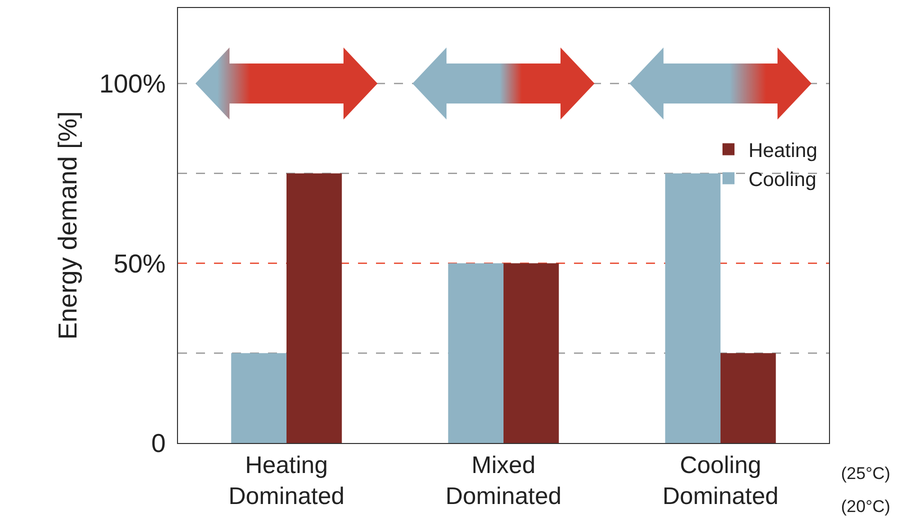 Image resolution: width=919 pixels, height=529 pixels. What do you see at coordinates (783, 151) in the screenshot?
I see `legend-label: Heating` at bounding box center [783, 151].